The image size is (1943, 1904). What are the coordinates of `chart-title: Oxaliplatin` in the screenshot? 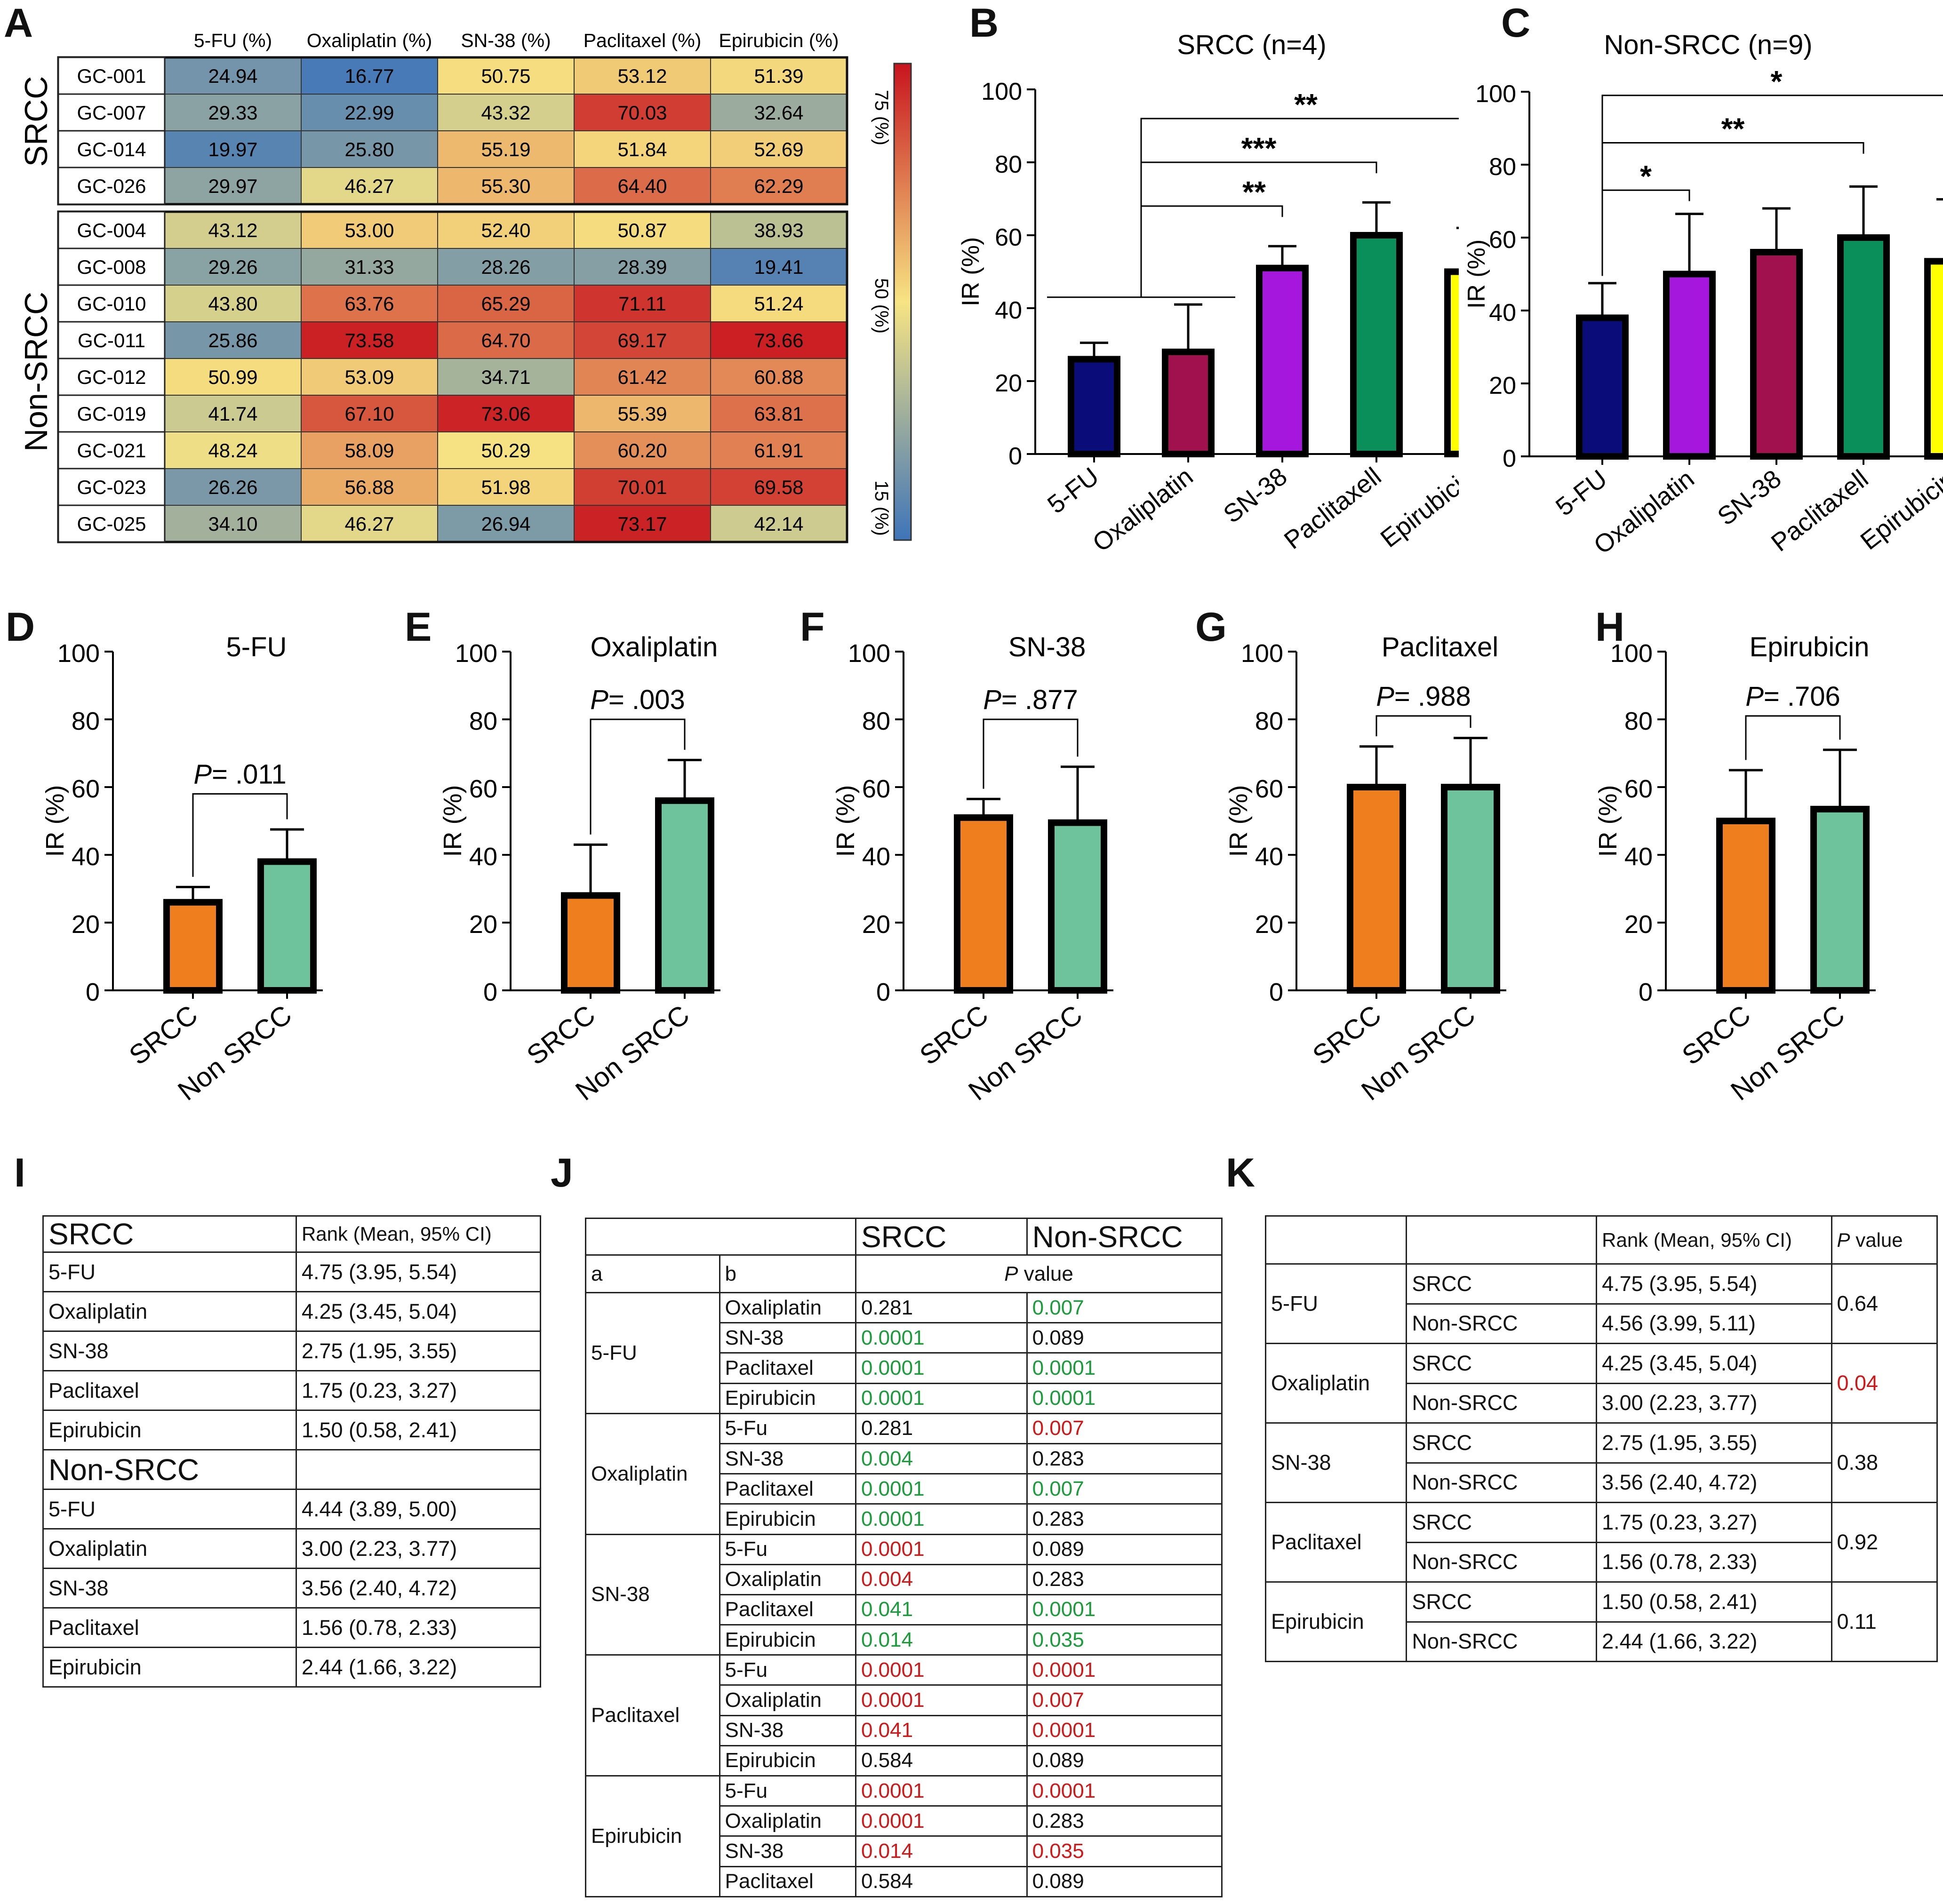 It's located at (655, 647).